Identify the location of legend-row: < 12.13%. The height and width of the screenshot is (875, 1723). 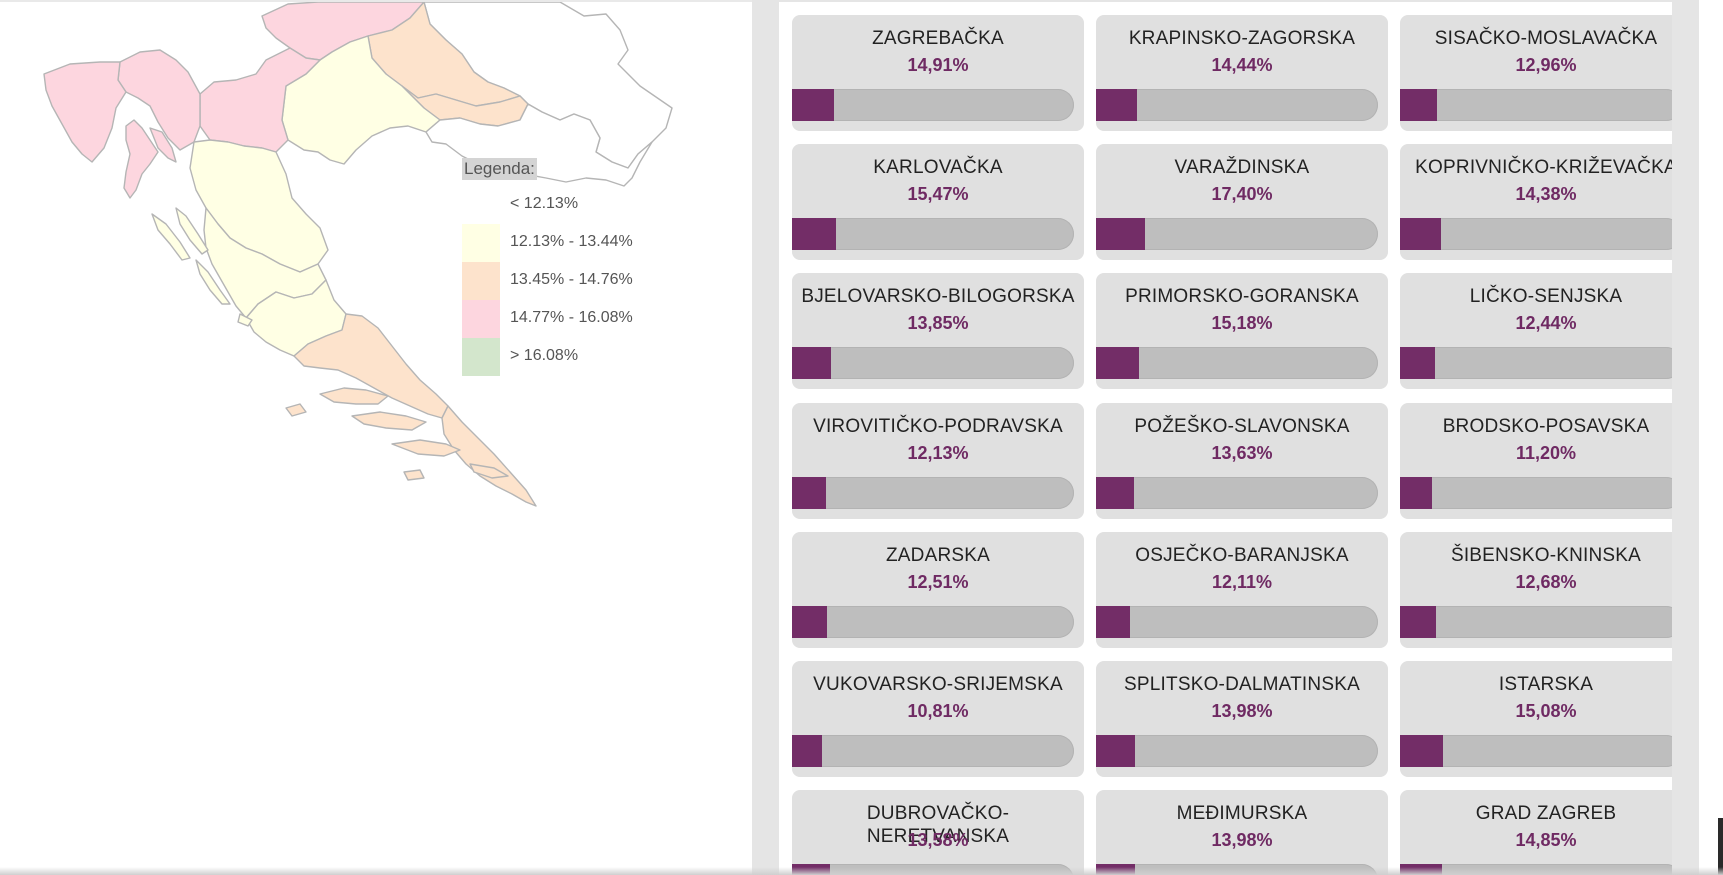
(520, 205).